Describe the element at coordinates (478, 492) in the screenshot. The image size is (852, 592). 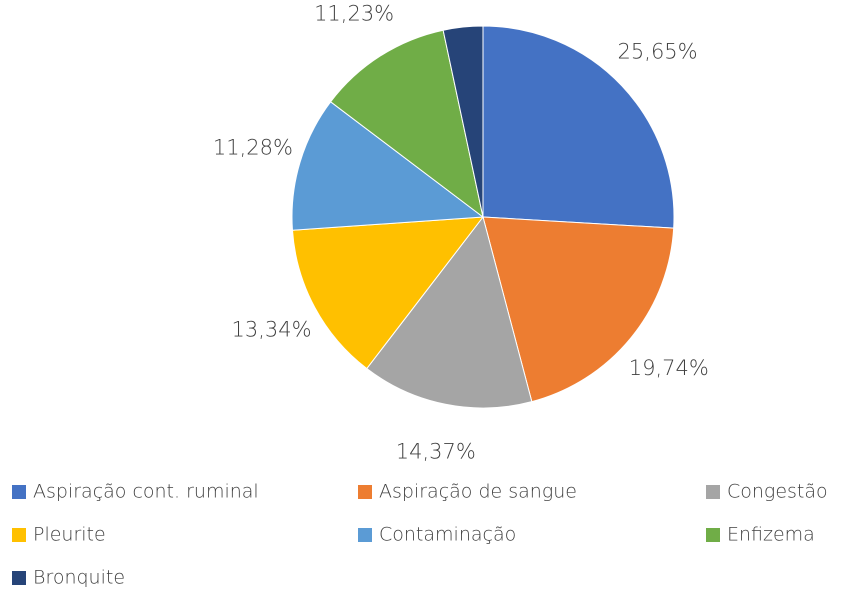
I see `legend-label: Aspiração de sangue` at that location.